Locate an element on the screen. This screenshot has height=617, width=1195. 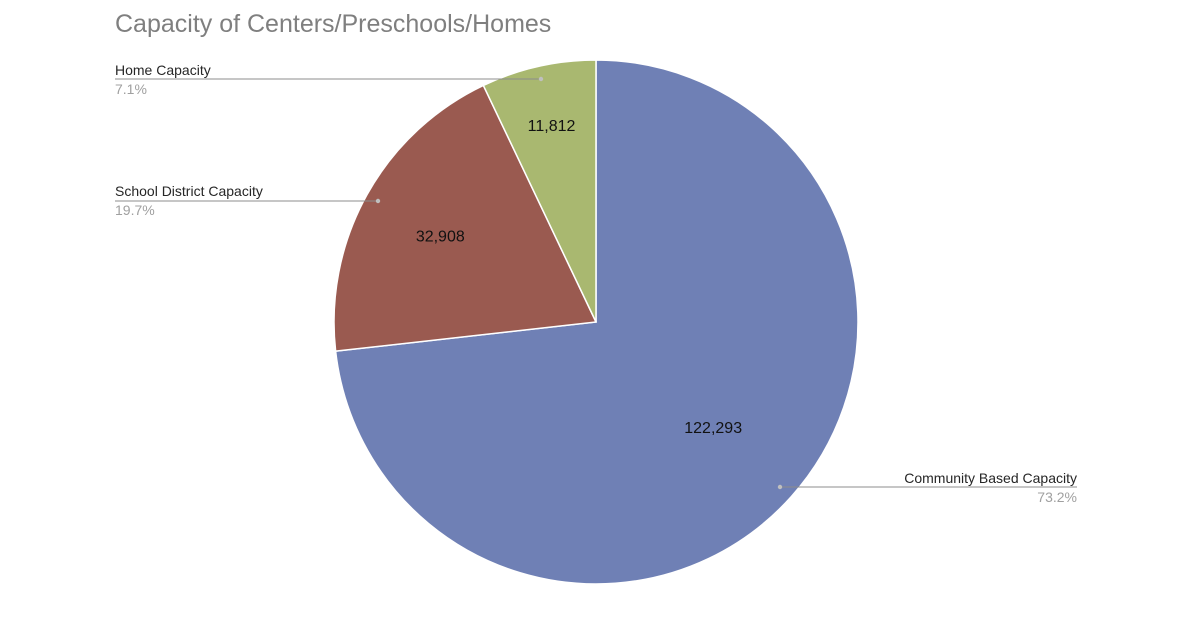
value-label-community-based-capacity: 122,293 is located at coordinates (713, 428).